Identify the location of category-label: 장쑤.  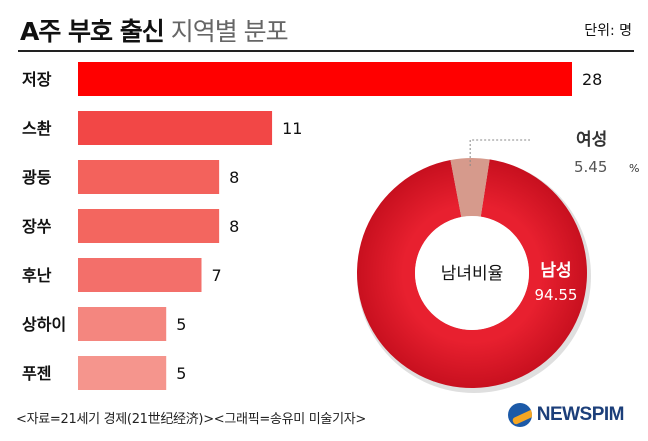
(37, 226).